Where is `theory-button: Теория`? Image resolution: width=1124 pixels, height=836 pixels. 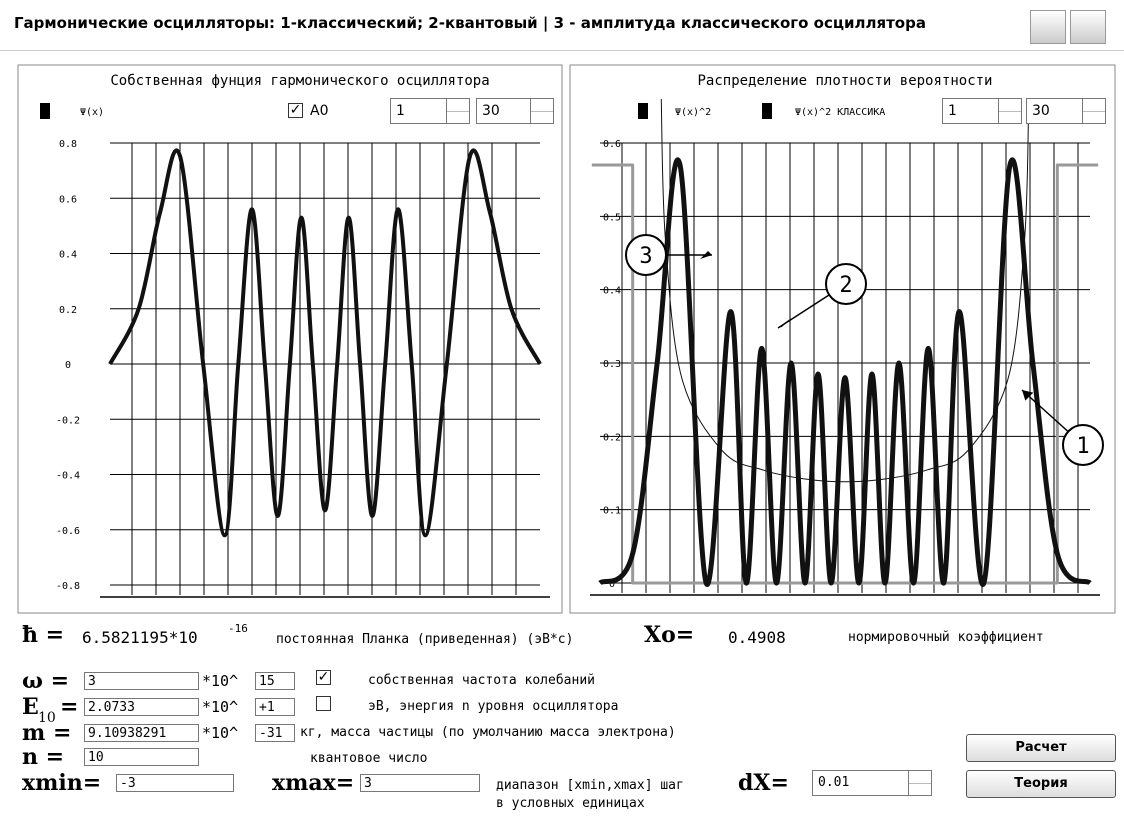
theory-button: Теория is located at coordinates (1041, 784).